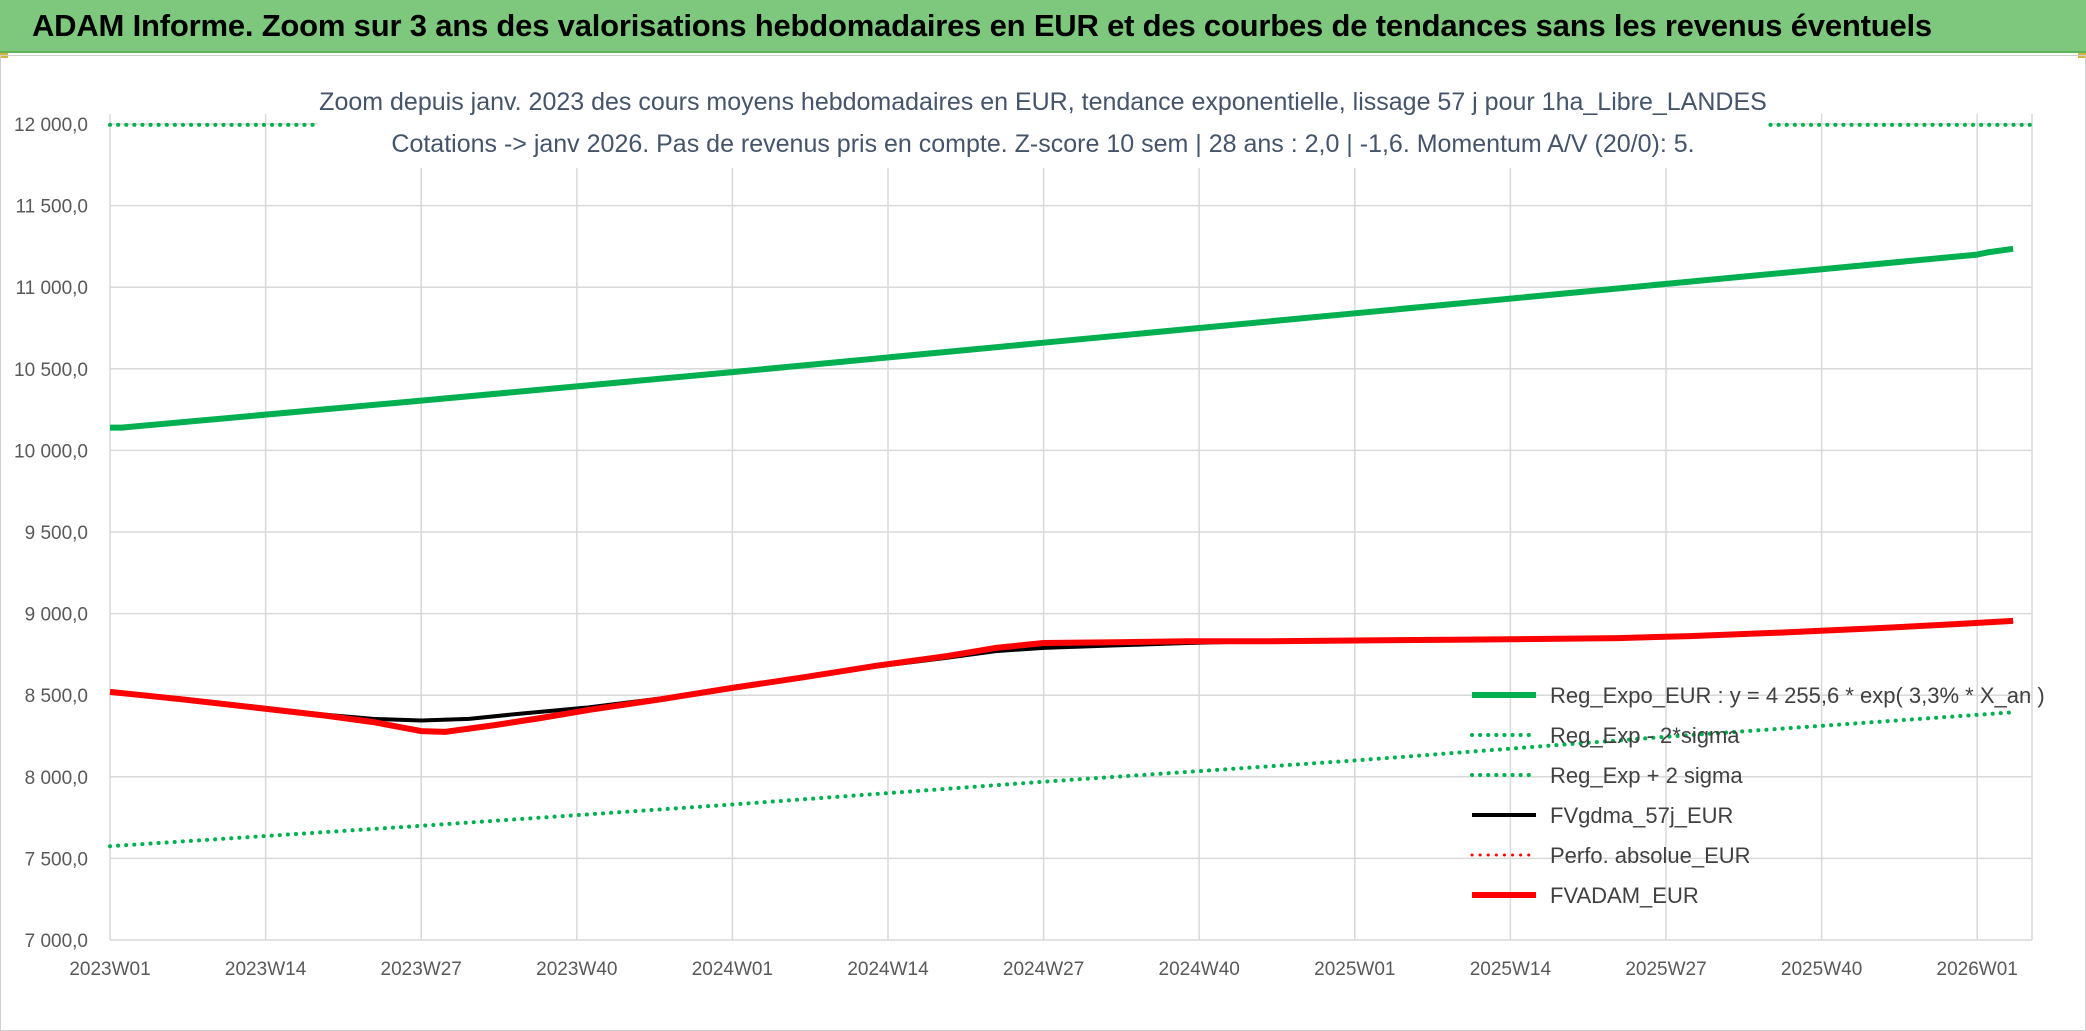  I want to click on x-tick-label: 2023W14, so click(266, 969).